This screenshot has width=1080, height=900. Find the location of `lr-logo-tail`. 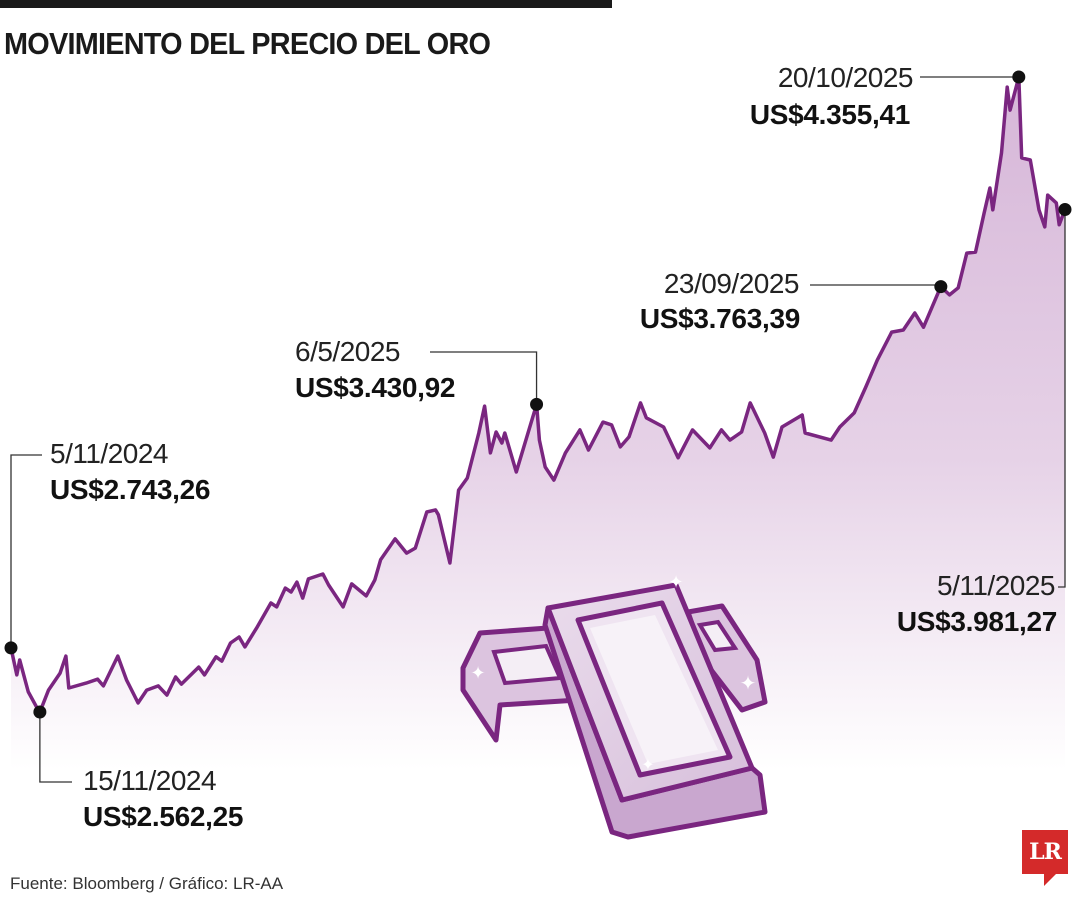

lr-logo-tail is located at coordinates (1050, 880).